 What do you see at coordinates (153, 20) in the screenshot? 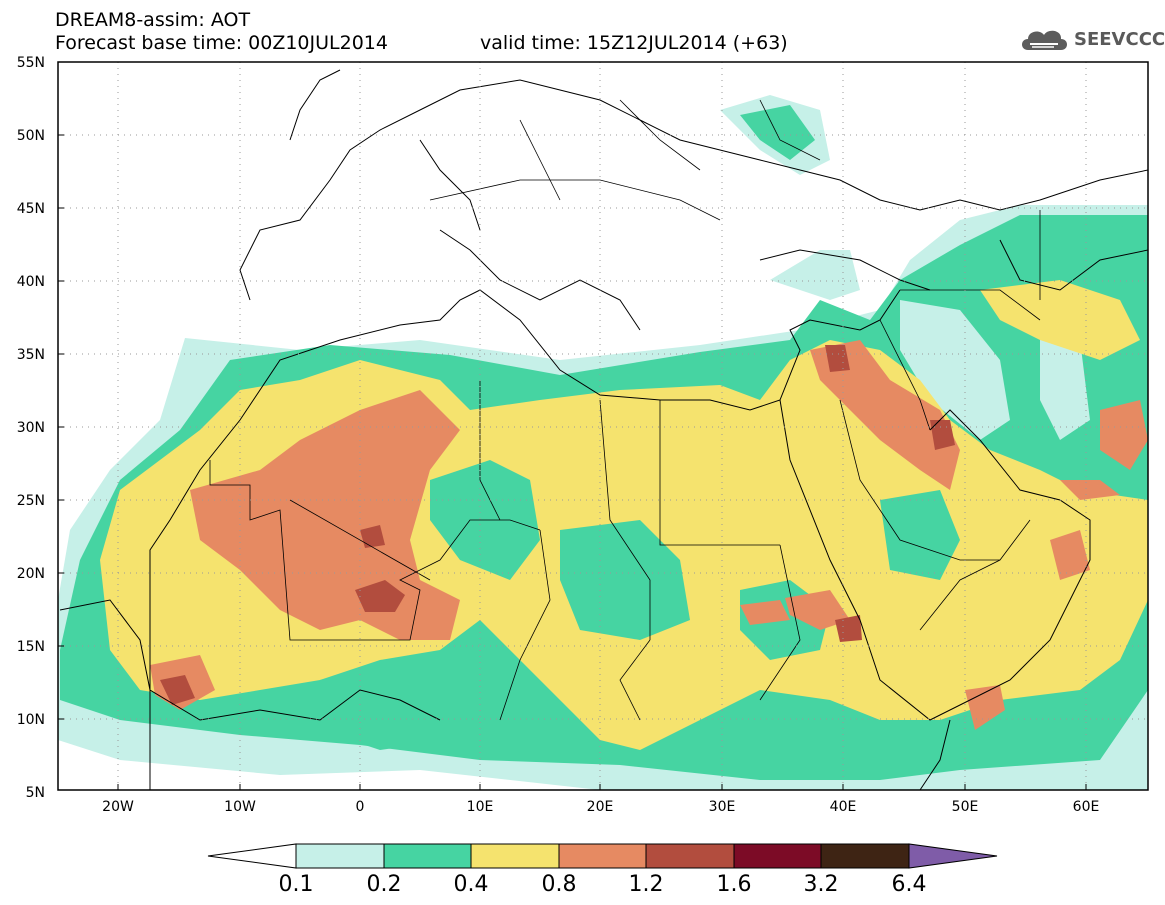
I see `map-title: DREAM8-assim: AOT` at bounding box center [153, 20].